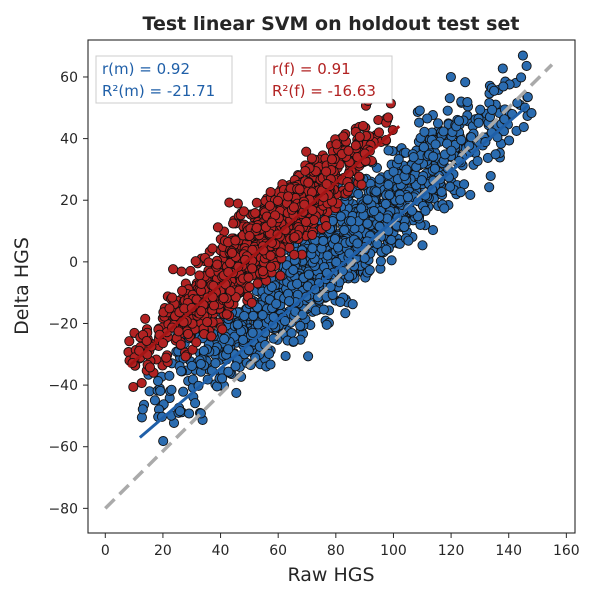  I want to click on annotation-female-box, so click(329, 79).